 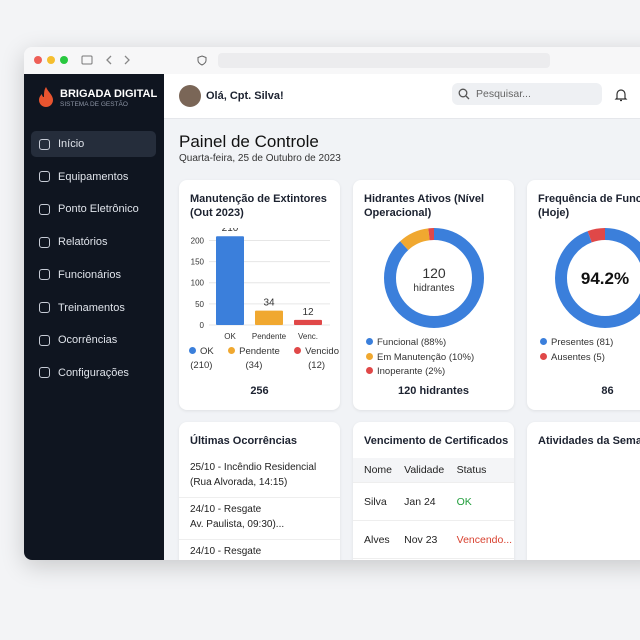 I want to click on nav-item: Funcionários, so click(x=93, y=275).